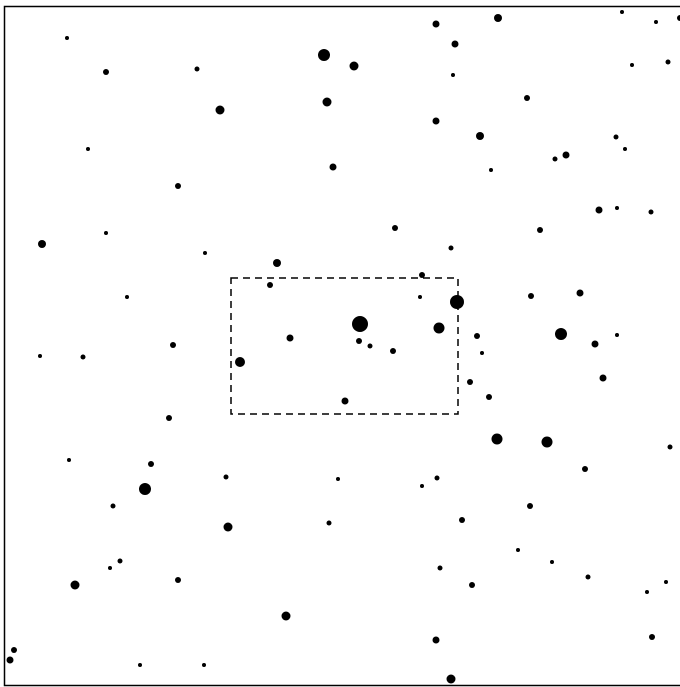 Image resolution: width=680 pixels, height=687 pixels. I want to click on field-box, so click(344, 346).